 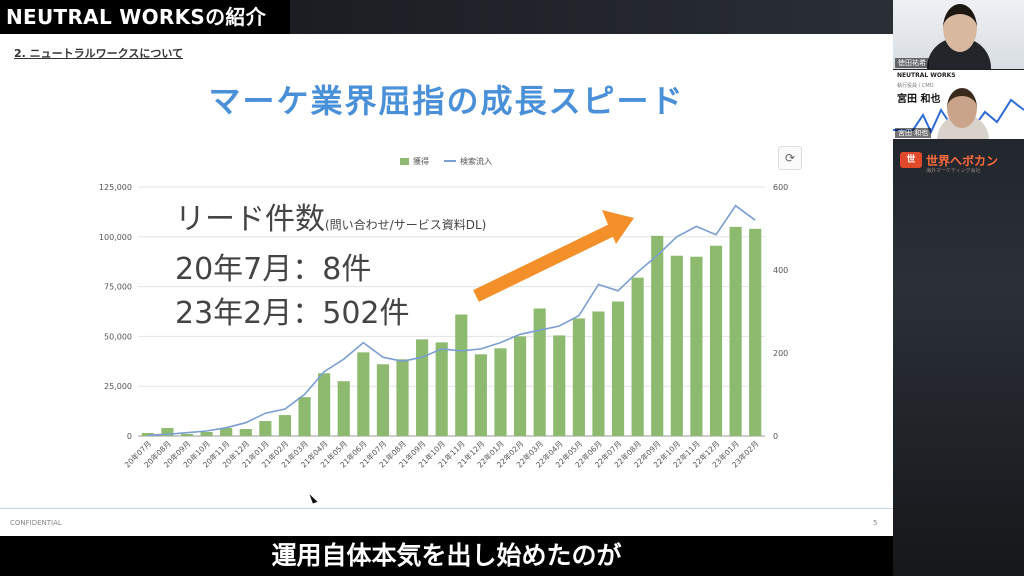 I want to click on participant-2-head, so click(x=962, y=108).